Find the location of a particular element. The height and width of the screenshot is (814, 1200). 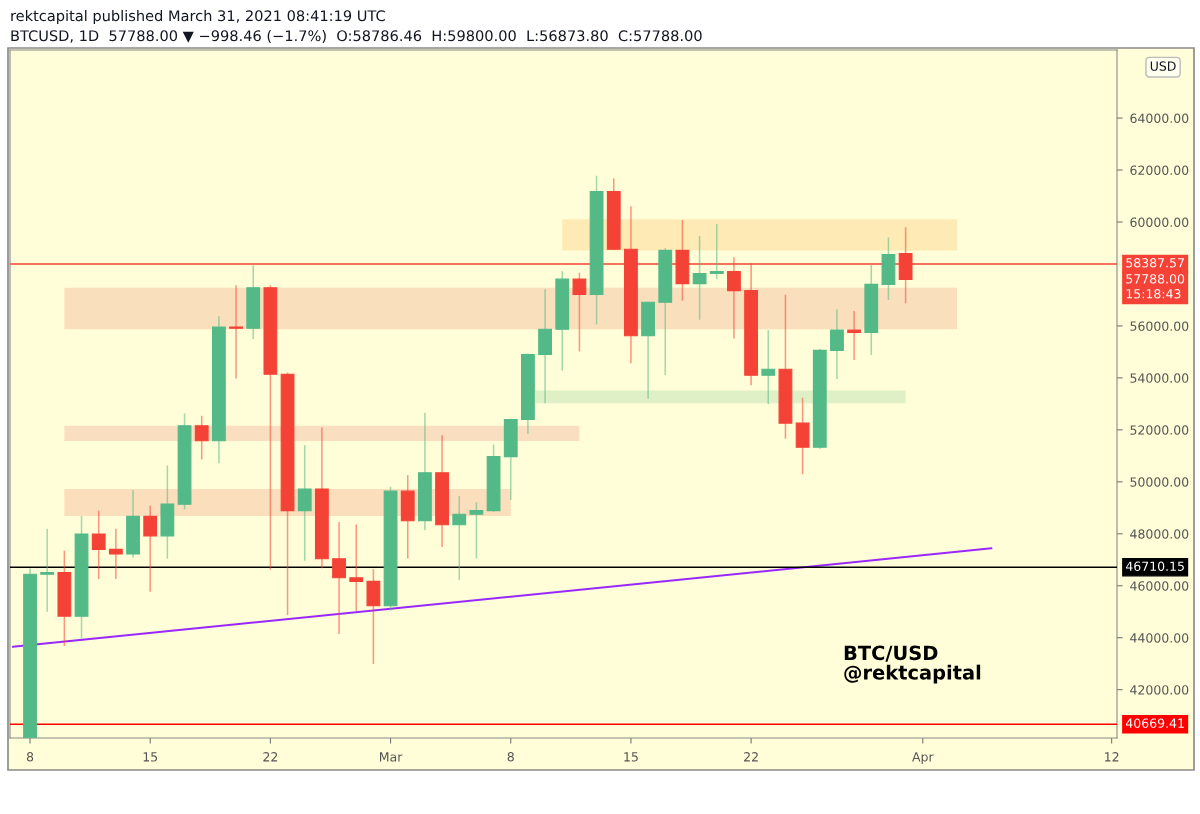

y-tick-label: 64000.00 is located at coordinates (1159, 118).